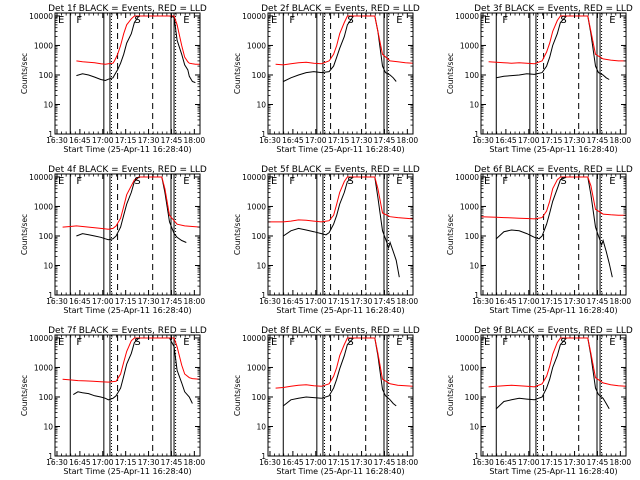 The height and width of the screenshot is (480, 640). What do you see at coordinates (340, 310) in the screenshot?
I see `x-axis-label: Start Time (25-Apr-11 16:28:40)` at bounding box center [340, 310].